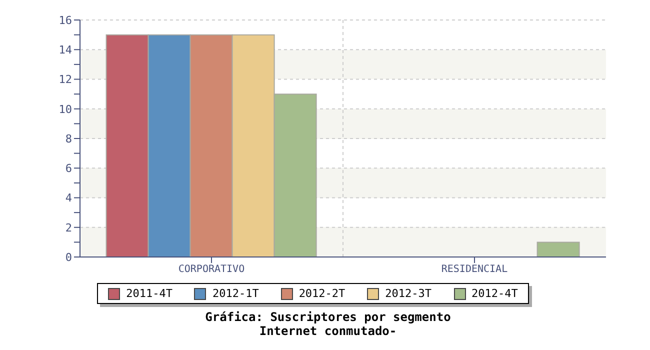 This screenshot has width=650, height=350. What do you see at coordinates (68, 227) in the screenshot?
I see `y-tick-label: 2` at bounding box center [68, 227].